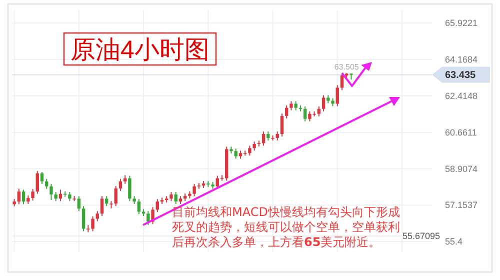  What do you see at coordinates (461, 59) in the screenshot?
I see `y-tick-label: 64.1684` at bounding box center [461, 59].